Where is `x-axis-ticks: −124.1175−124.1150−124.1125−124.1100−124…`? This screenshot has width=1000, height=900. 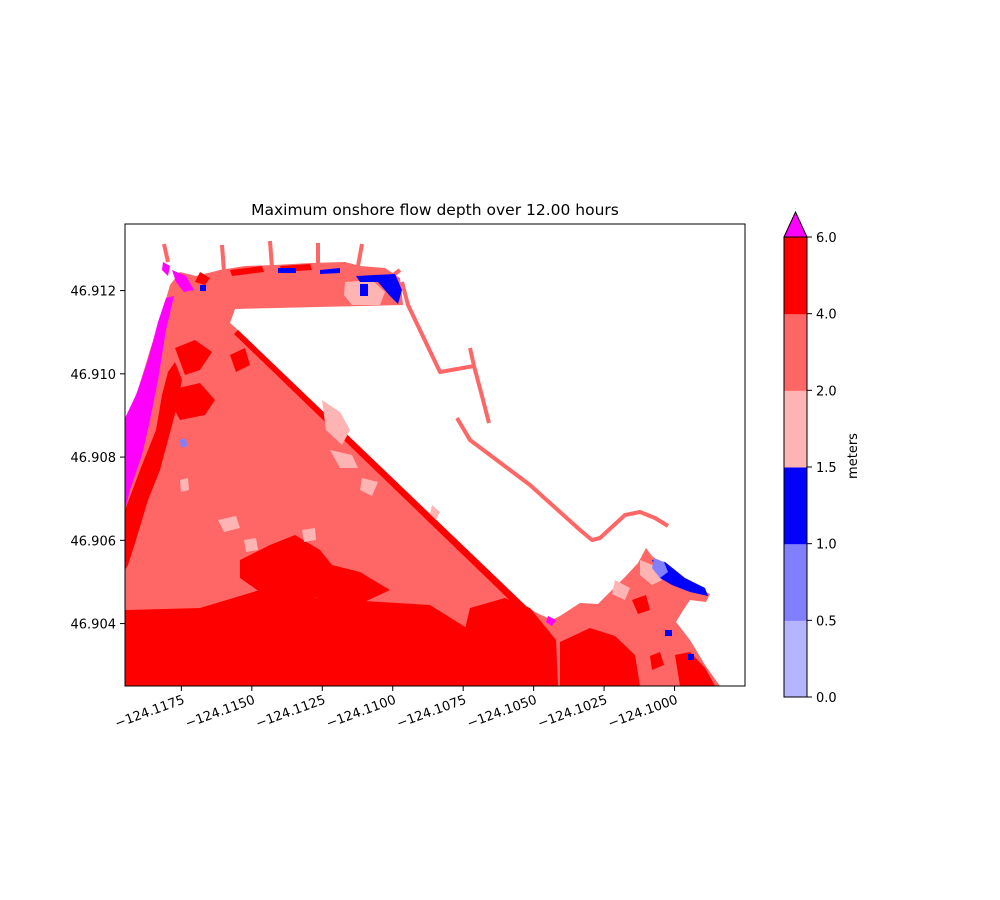 x-axis-ticks: −124.1175−124.1150−124.1125−124.1100−124… is located at coordinates (396, 709).